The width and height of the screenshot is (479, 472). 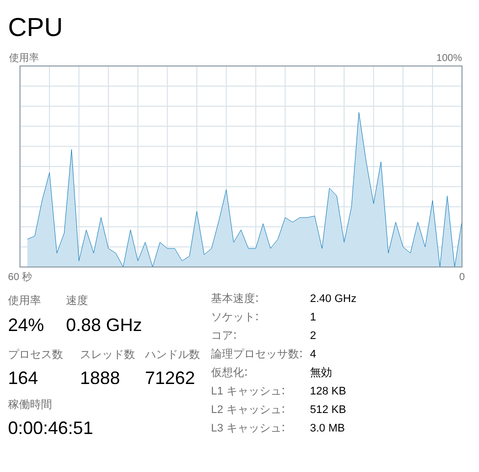 What do you see at coordinates (233, 298) in the screenshot?
I see `category-label: 基本速度` at bounding box center [233, 298].